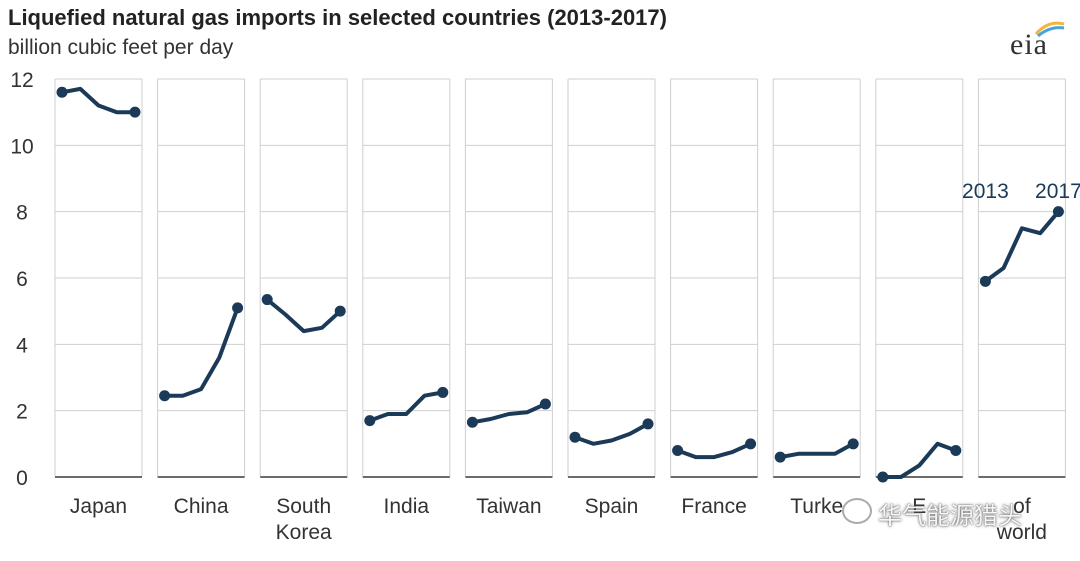 The width and height of the screenshot is (1080, 561). I want to click on panel-label-9-0: of, so click(1022, 506).